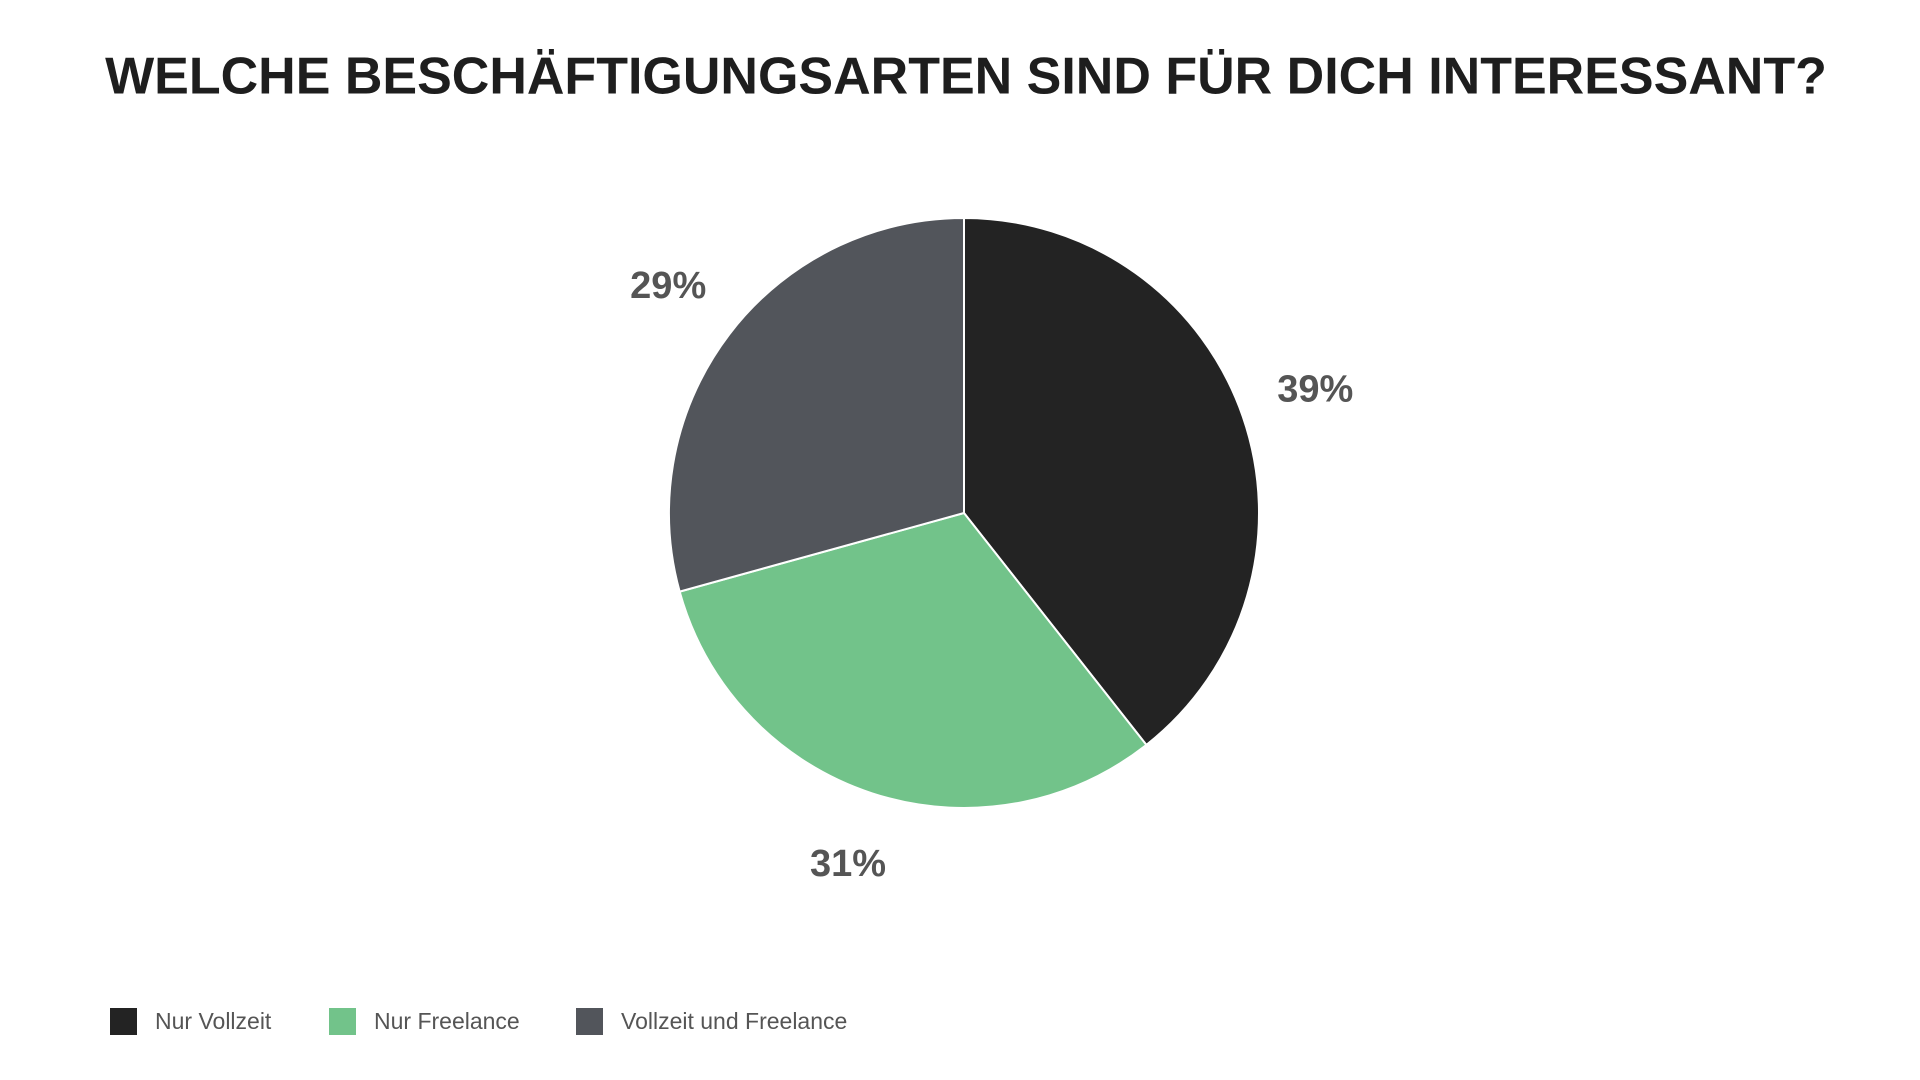 Image resolution: width=1920 pixels, height=1080 pixels. What do you see at coordinates (668, 286) in the screenshot?
I see `value-label: 29%` at bounding box center [668, 286].